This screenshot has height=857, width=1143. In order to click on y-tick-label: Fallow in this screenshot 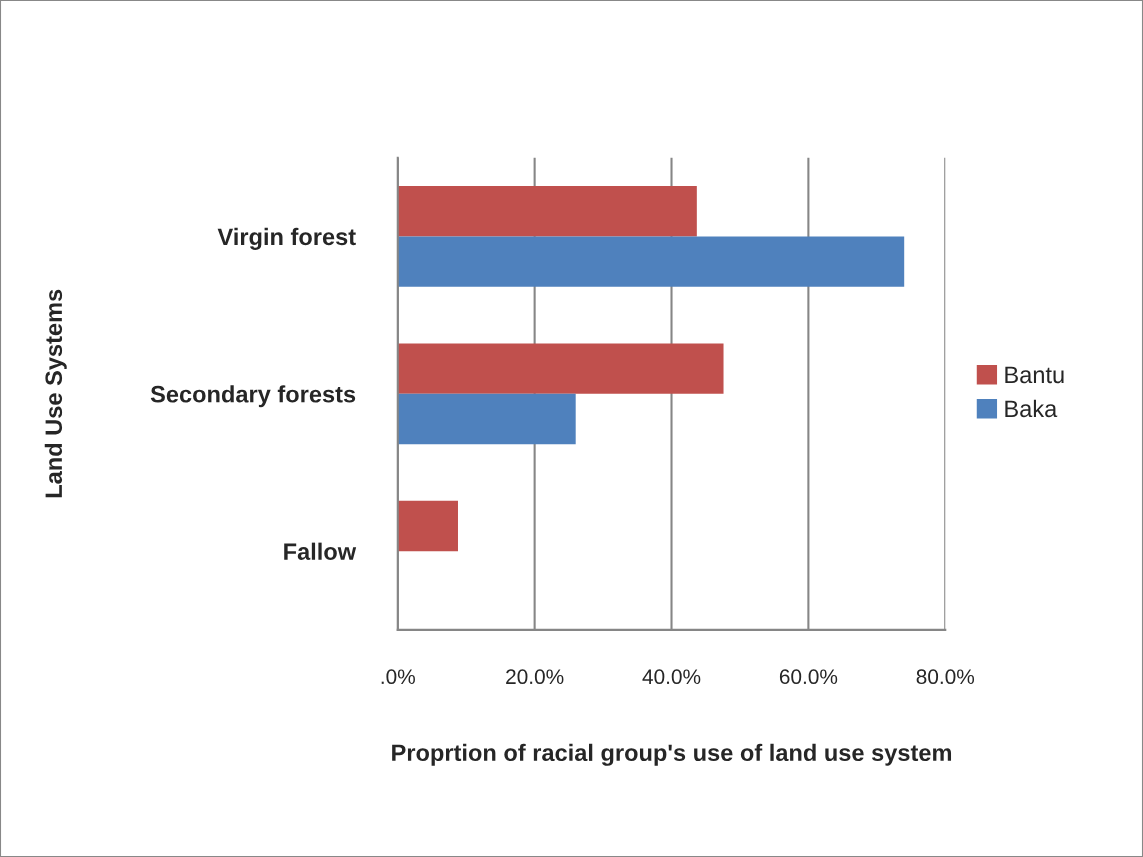, I will do `click(320, 551)`.